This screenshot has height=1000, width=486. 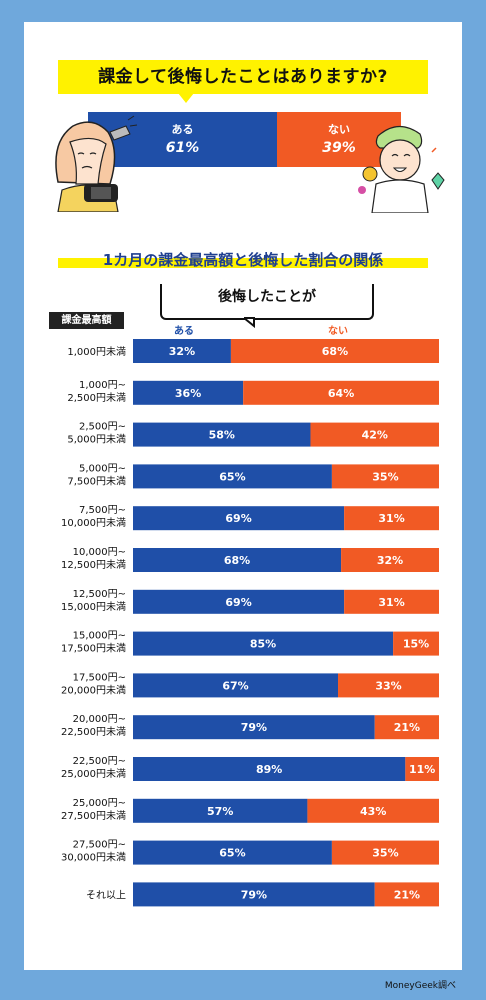 I want to click on value-label-nai-11: 43%, so click(x=373, y=811).